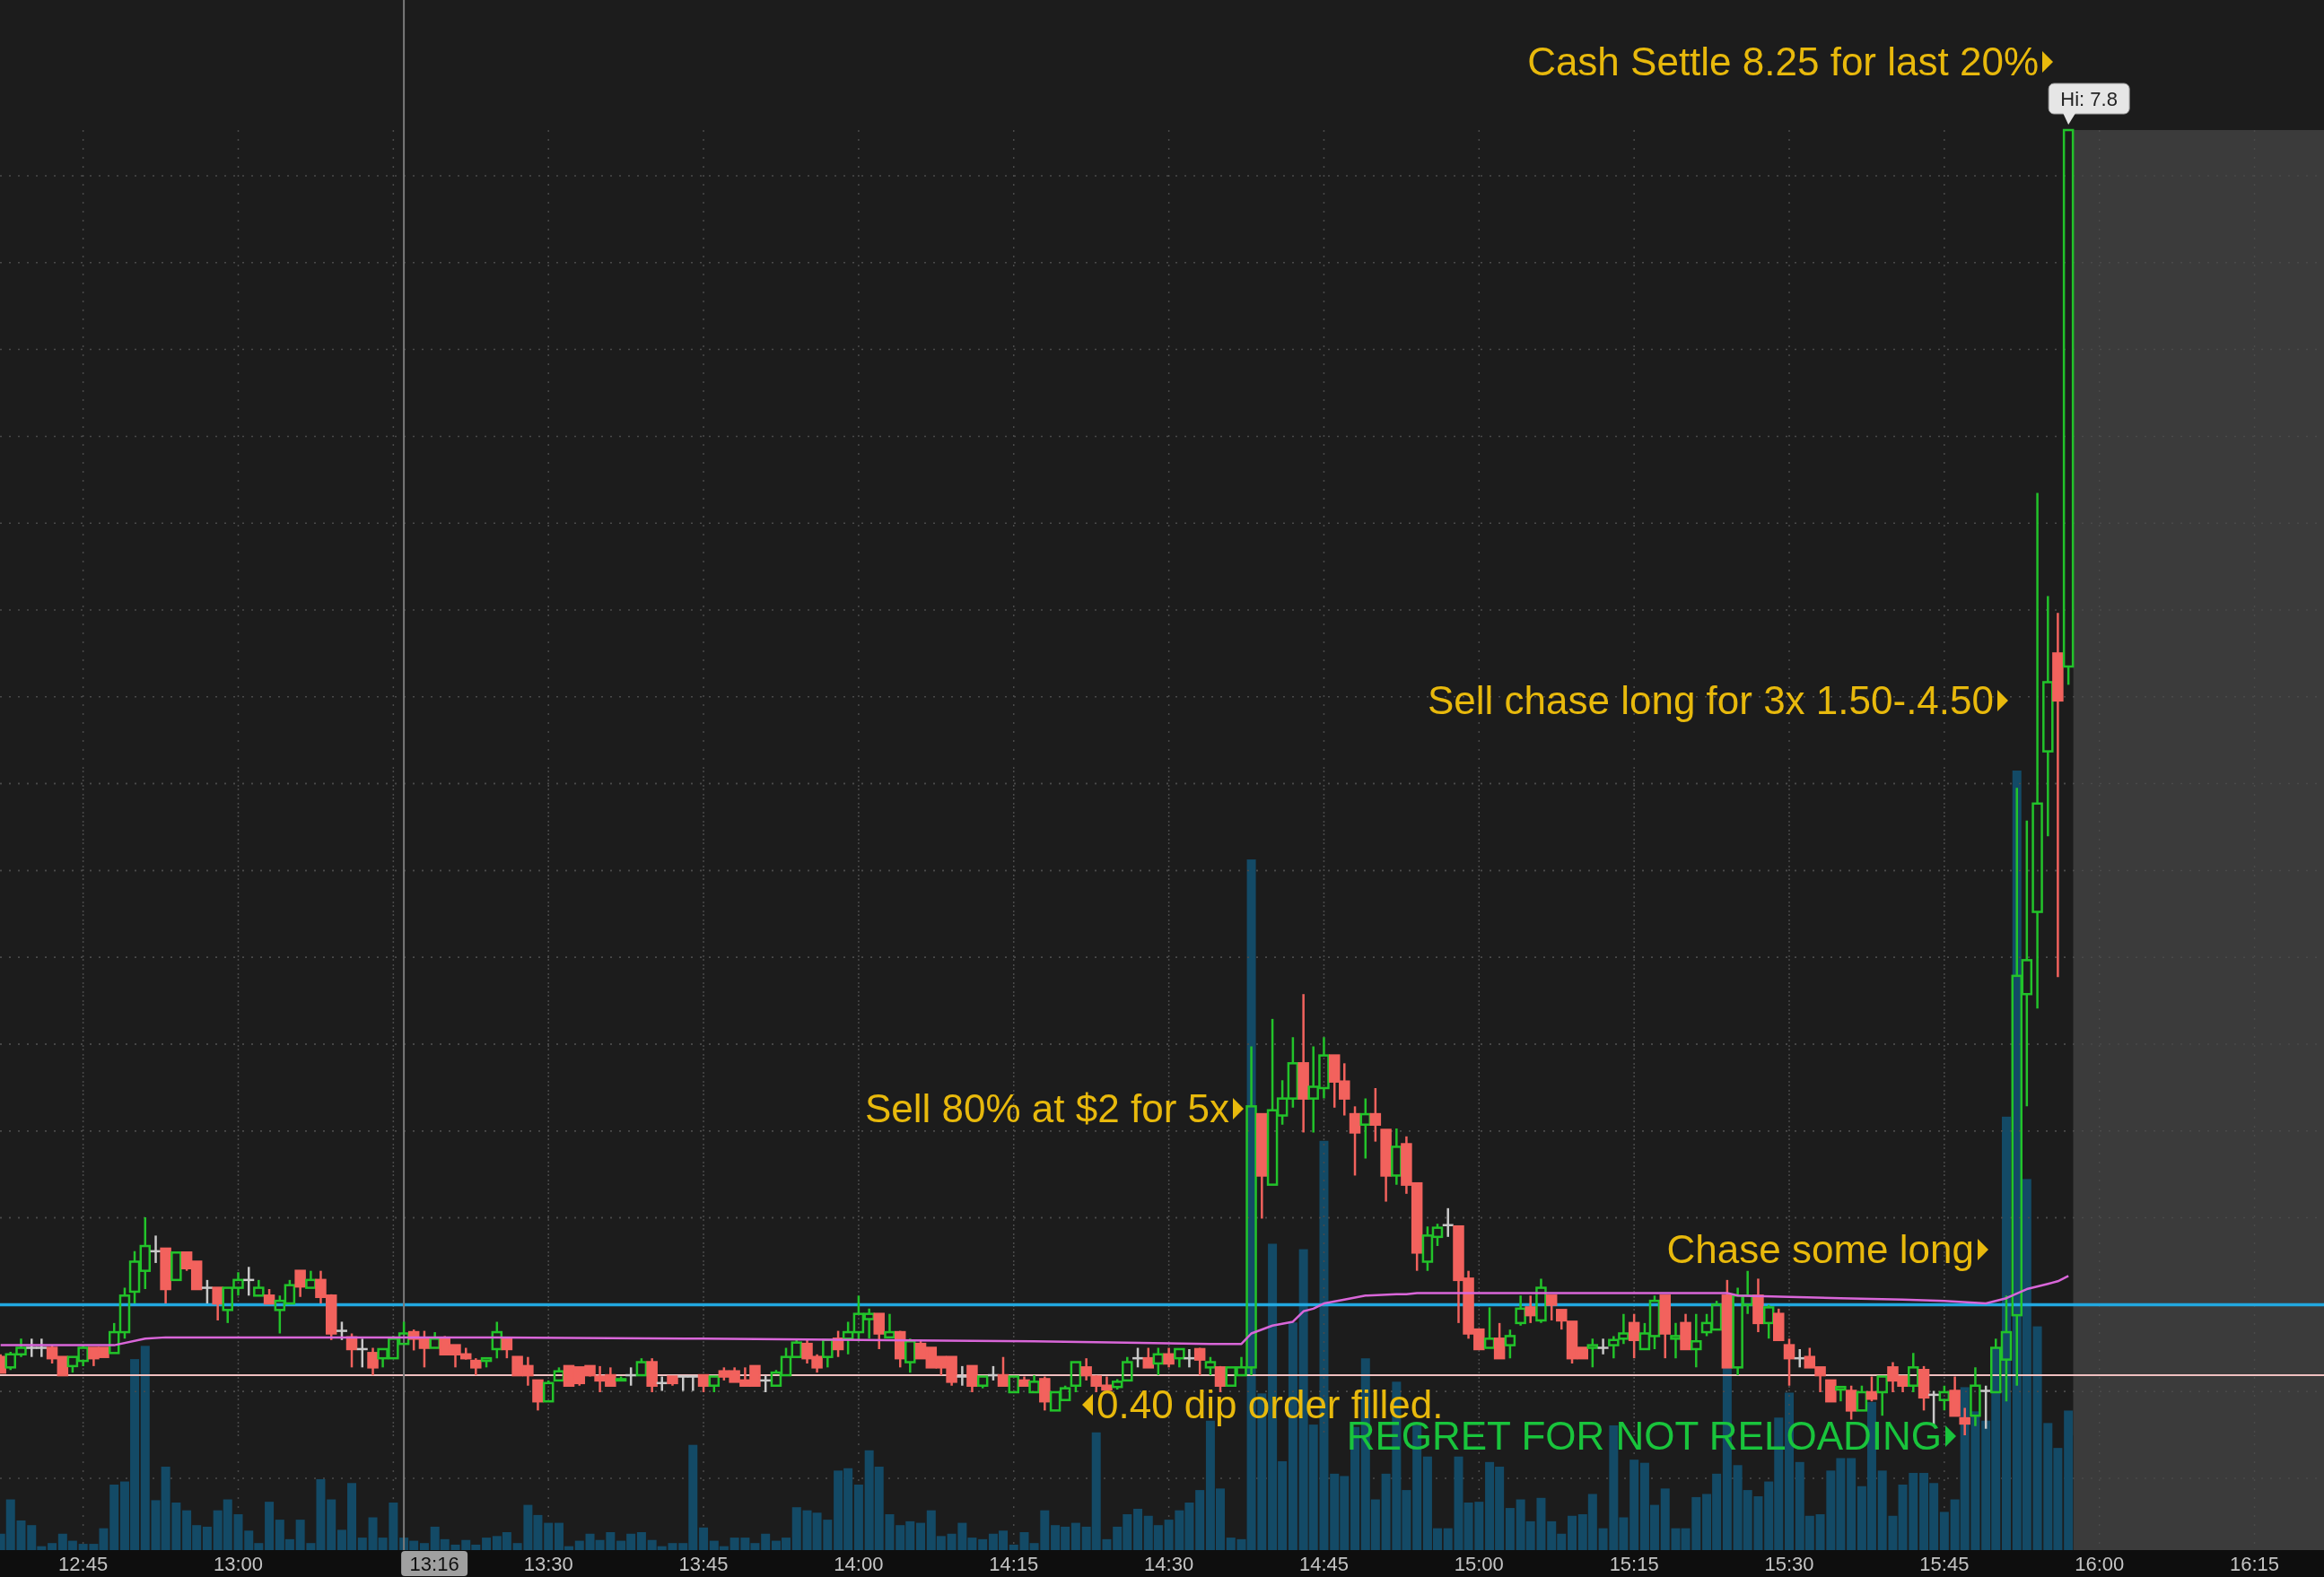 This screenshot has width=2324, height=1577. Describe the element at coordinates (703, 1564) in the screenshot. I see `x-tick-label: 13:45` at that location.